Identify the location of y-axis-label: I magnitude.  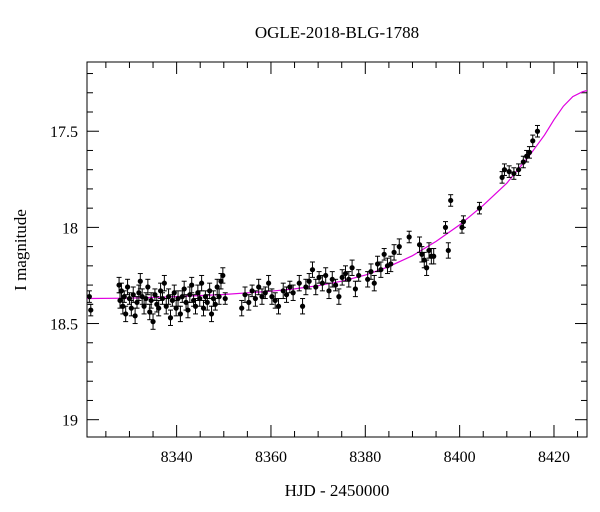
(20, 250).